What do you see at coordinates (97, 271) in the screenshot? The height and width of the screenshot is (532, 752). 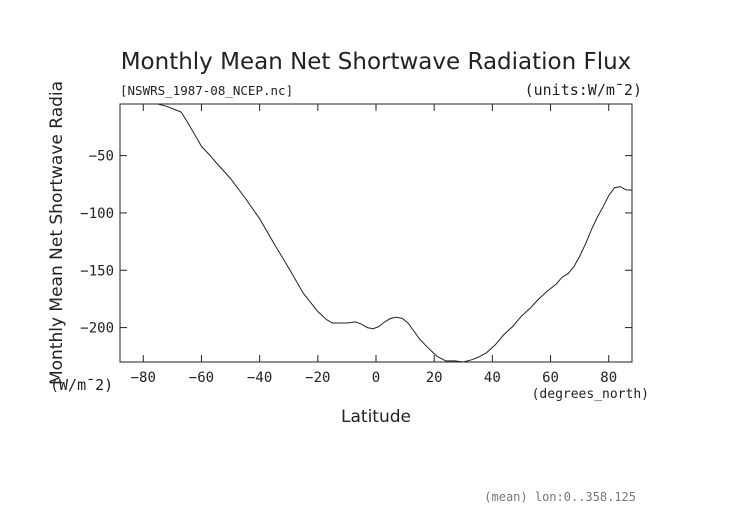 I see `y-tick-label: −150` at bounding box center [97, 271].